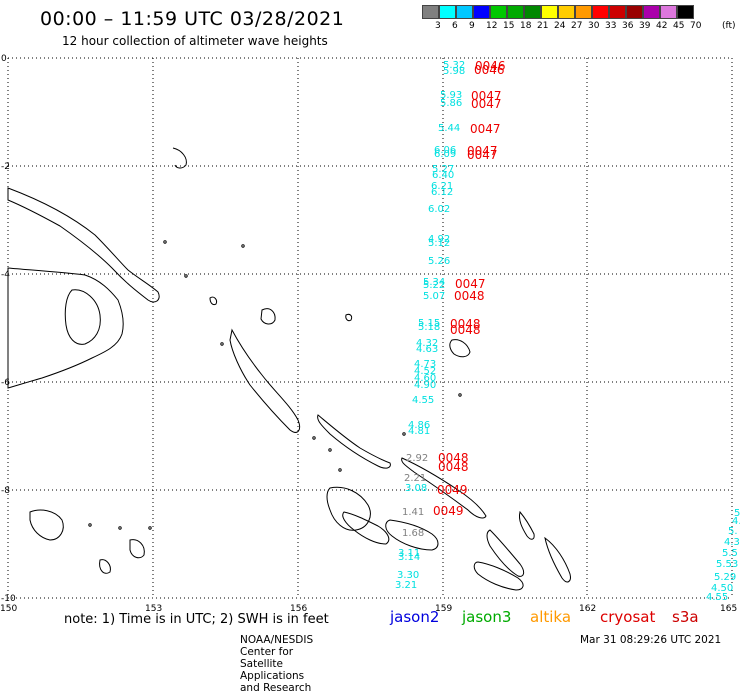 This screenshot has width=740, height=694. I want to click on wave-height-value: 5.86, so click(451, 103).